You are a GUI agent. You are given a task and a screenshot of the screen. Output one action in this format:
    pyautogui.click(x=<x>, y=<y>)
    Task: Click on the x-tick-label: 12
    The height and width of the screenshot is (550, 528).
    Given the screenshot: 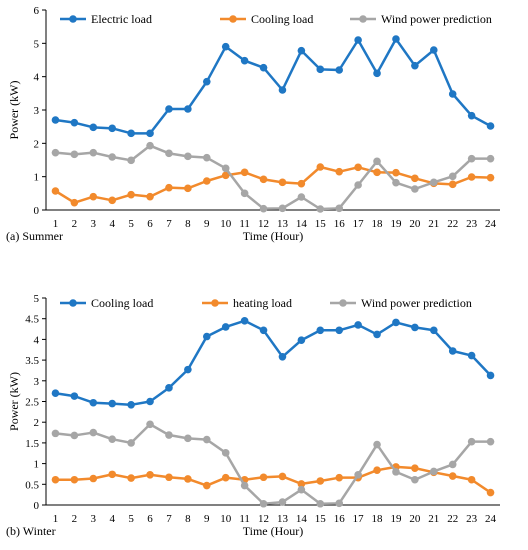 What is the action you would take?
    pyautogui.click(x=263, y=519)
    